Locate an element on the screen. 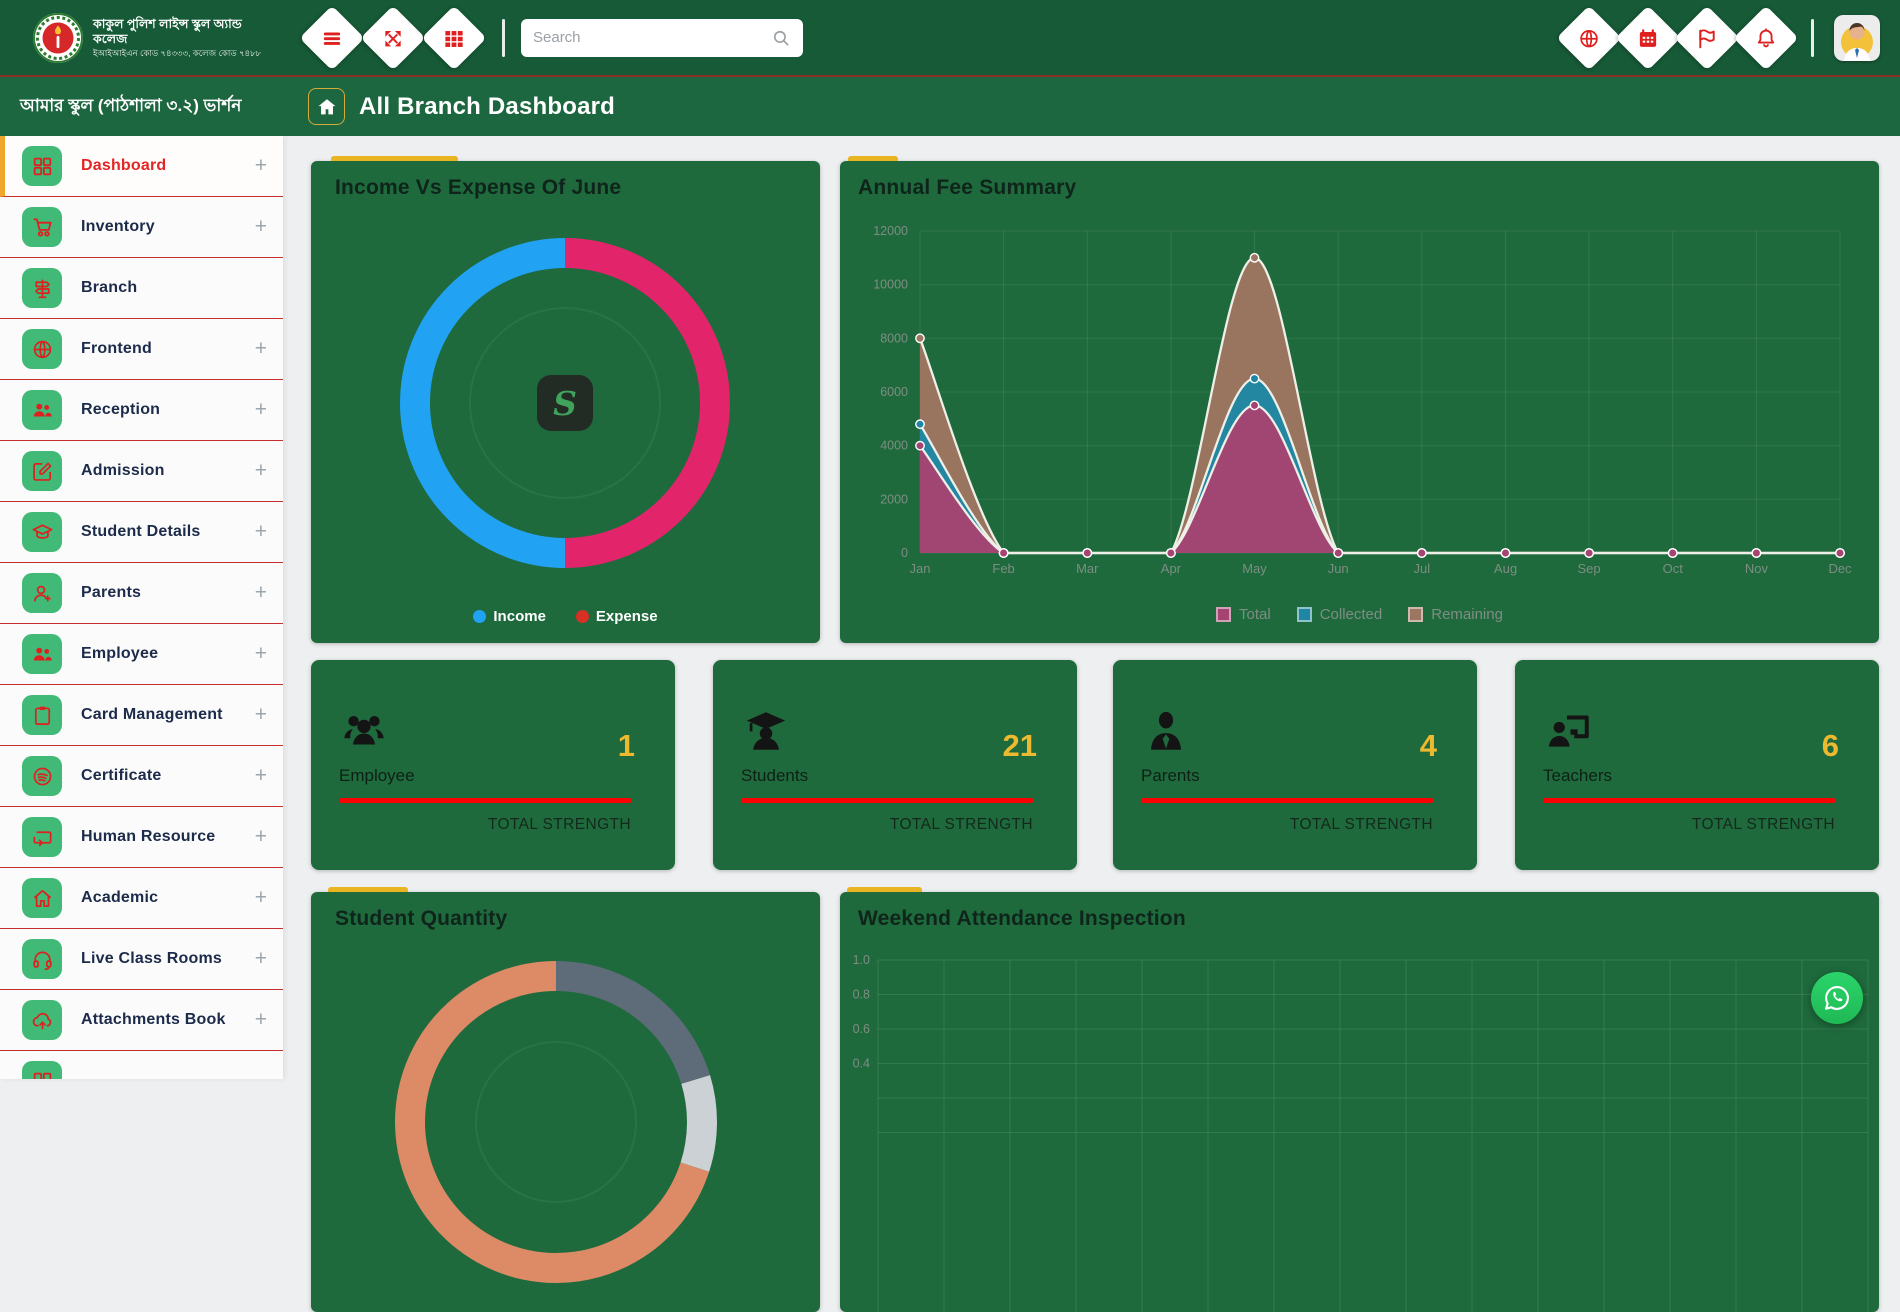 The width and height of the screenshot is (1900, 1312). bell-icon is located at coordinates (1766, 37).